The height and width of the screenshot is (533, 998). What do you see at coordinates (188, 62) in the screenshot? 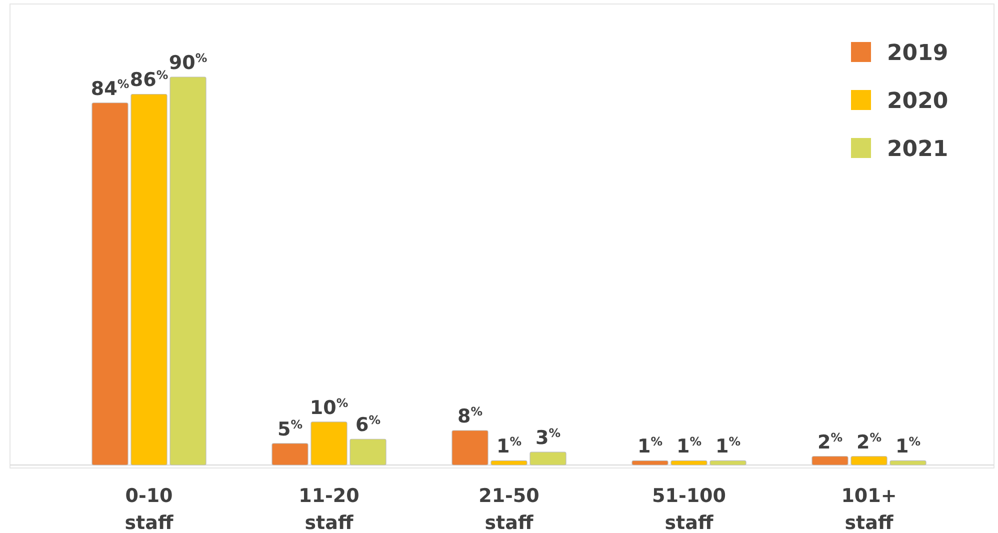
I see `data-label: 90$^{%}$` at bounding box center [188, 62].